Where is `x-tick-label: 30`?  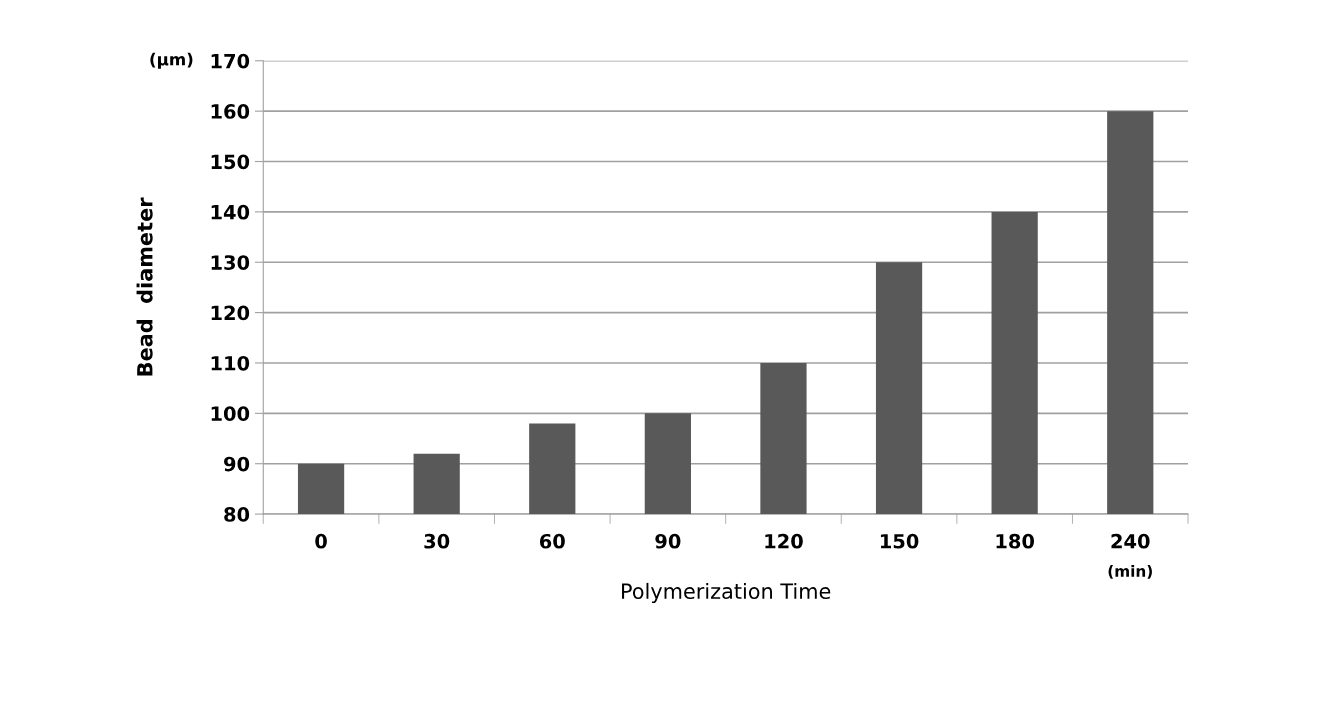
x-tick-label: 30 is located at coordinates (437, 541).